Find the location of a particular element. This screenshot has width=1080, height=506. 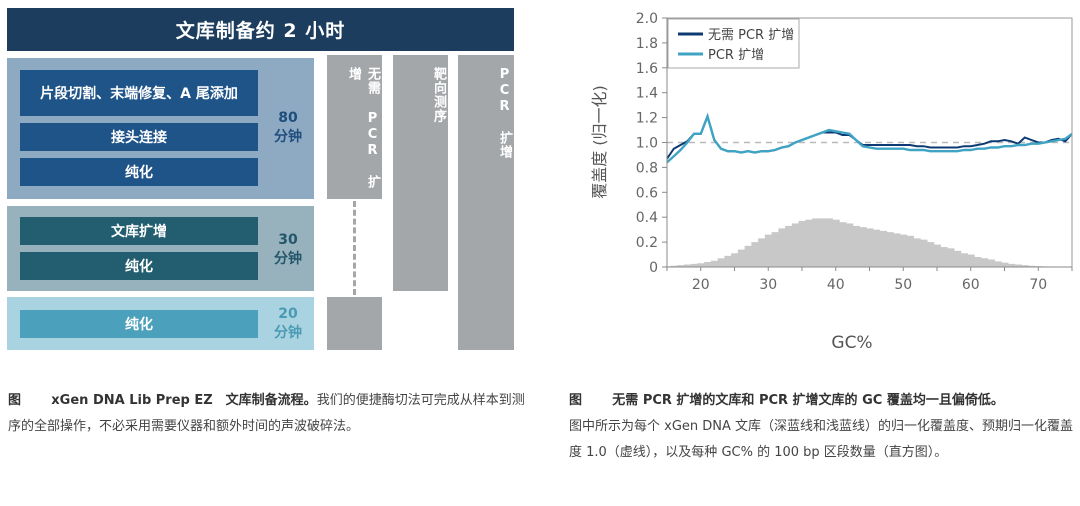

caption-title: 无需 PCR 扩增的文库和 PCR 扩增文库的 GC 覆盖均一且偏倚低。 is located at coordinates (808, 400).